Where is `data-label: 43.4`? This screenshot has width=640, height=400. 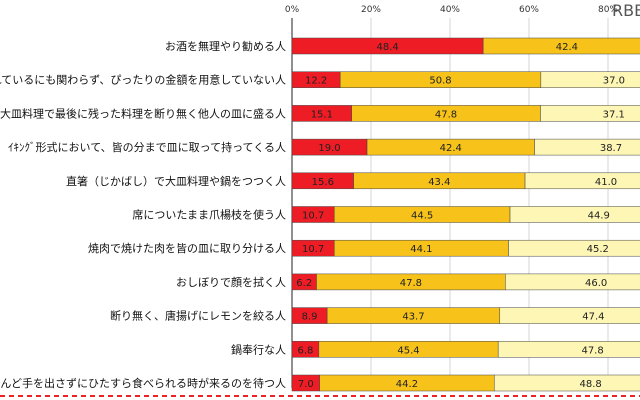
data-label: 43.4 is located at coordinates (439, 182).